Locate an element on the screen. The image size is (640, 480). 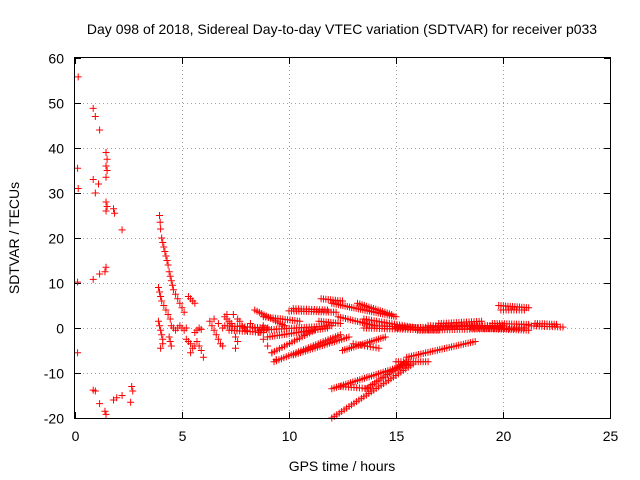
y-tick-label: 40 is located at coordinates (56, 149).